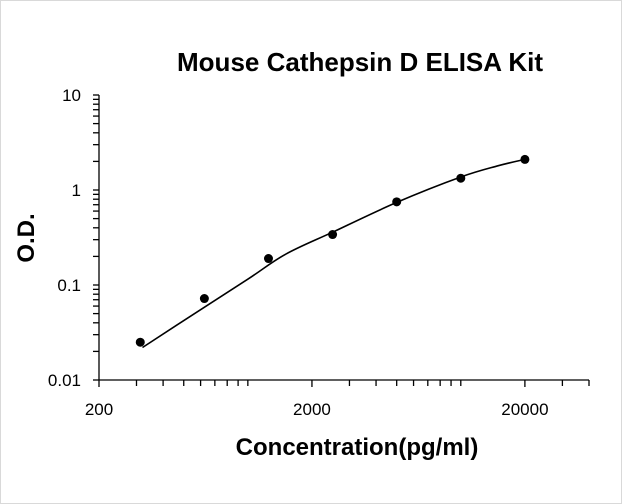 This screenshot has width=622, height=504. Describe the element at coordinates (99, 409) in the screenshot. I see `x-tick-label: 200` at that location.